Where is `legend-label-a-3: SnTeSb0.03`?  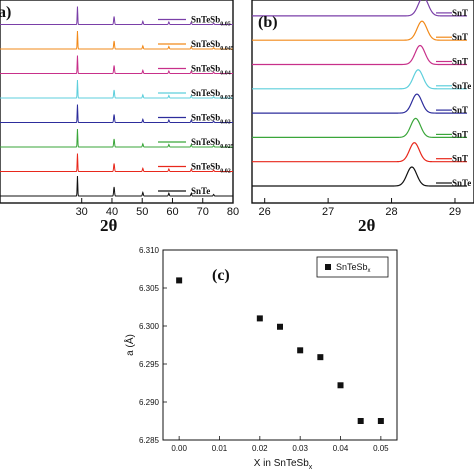 legend-label-a-3: SnTeSb0.03 is located at coordinates (211, 119).